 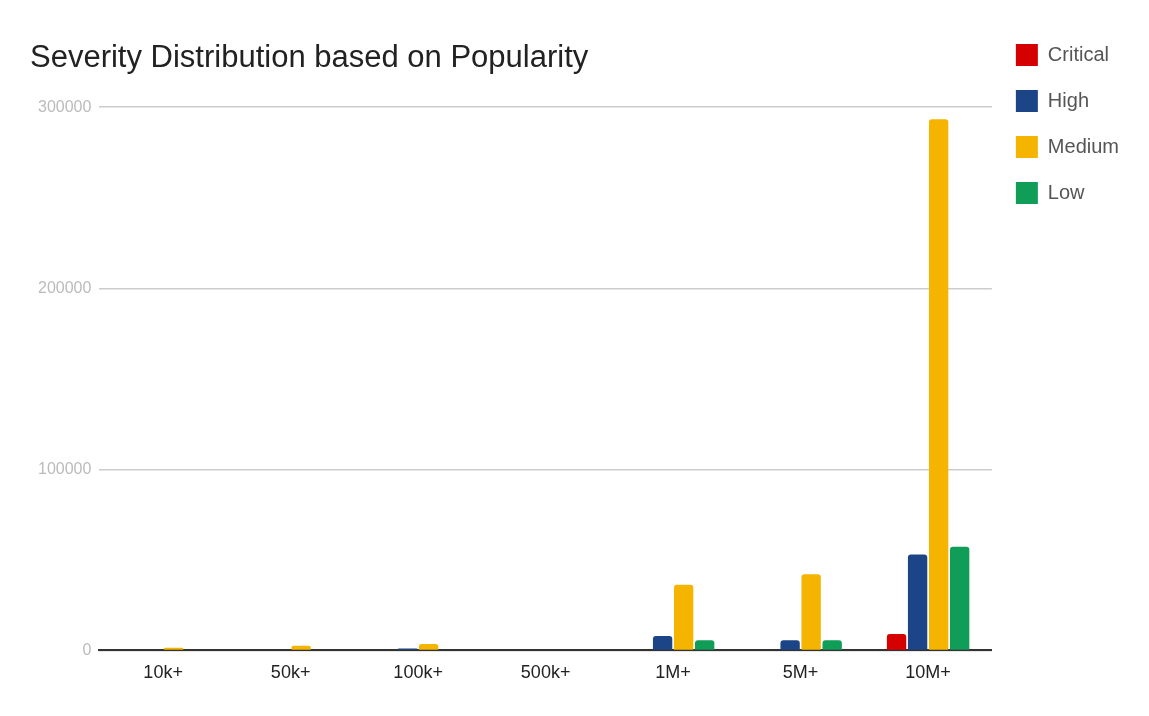 What do you see at coordinates (65, 287) in the screenshot?
I see `y-tick-label: 200000` at bounding box center [65, 287].